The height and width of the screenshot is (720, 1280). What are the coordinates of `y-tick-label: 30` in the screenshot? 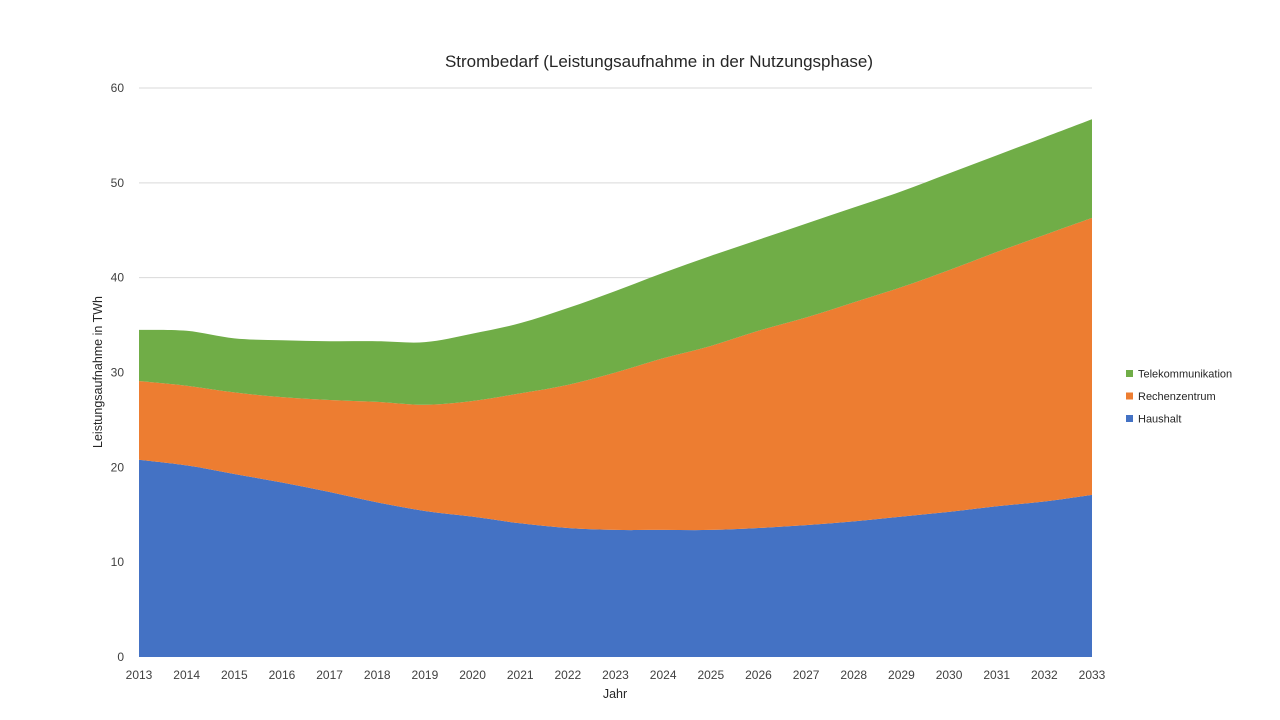 It's located at (118, 373).